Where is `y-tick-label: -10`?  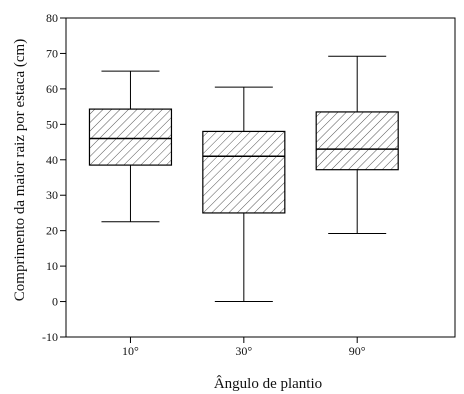
y-tick-label: -10 is located at coordinates (50, 337).